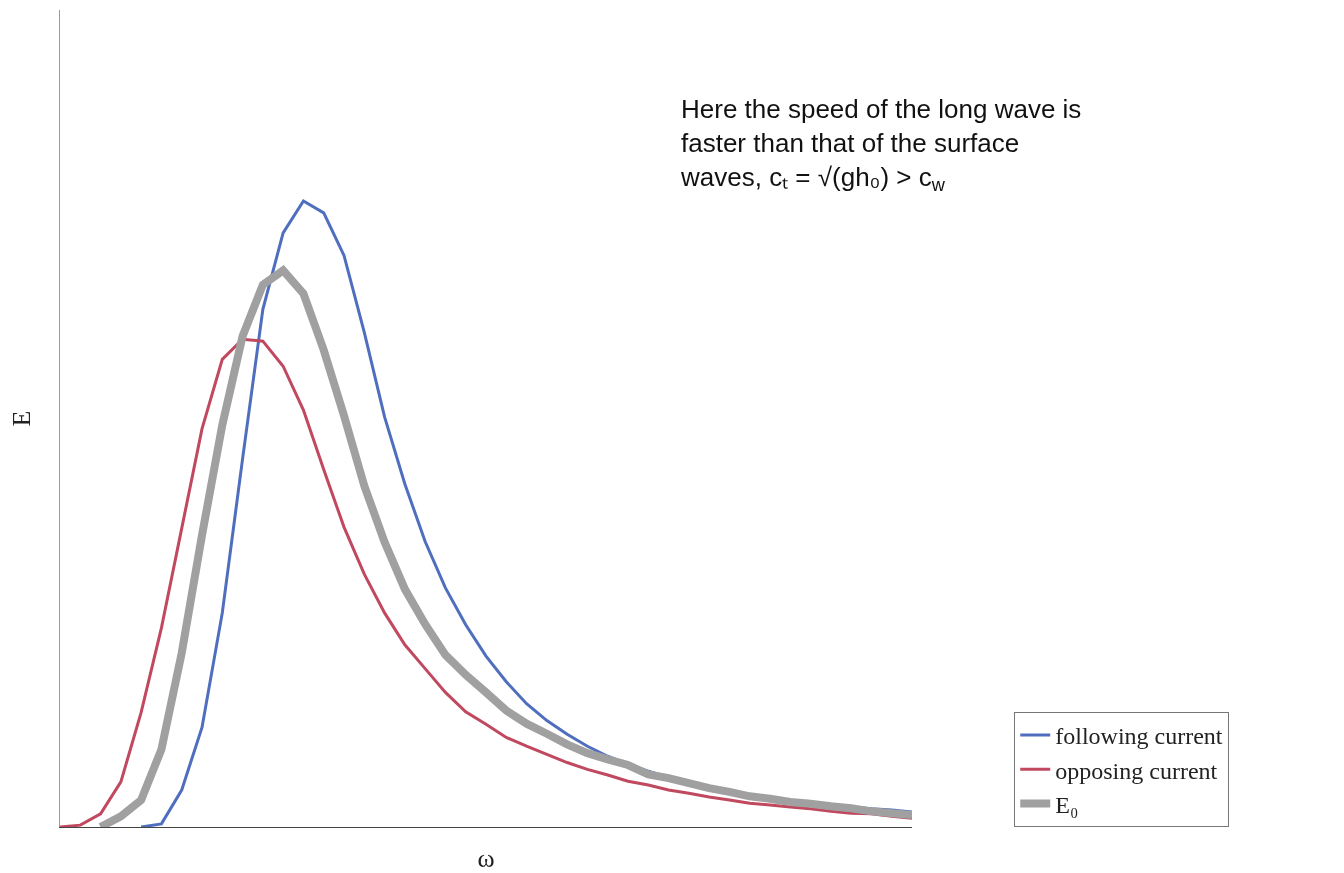 Image resolution: width=1344 pixels, height=873 pixels. Describe the element at coordinates (1067, 804) in the screenshot. I see `legend-label: E₀` at that location.